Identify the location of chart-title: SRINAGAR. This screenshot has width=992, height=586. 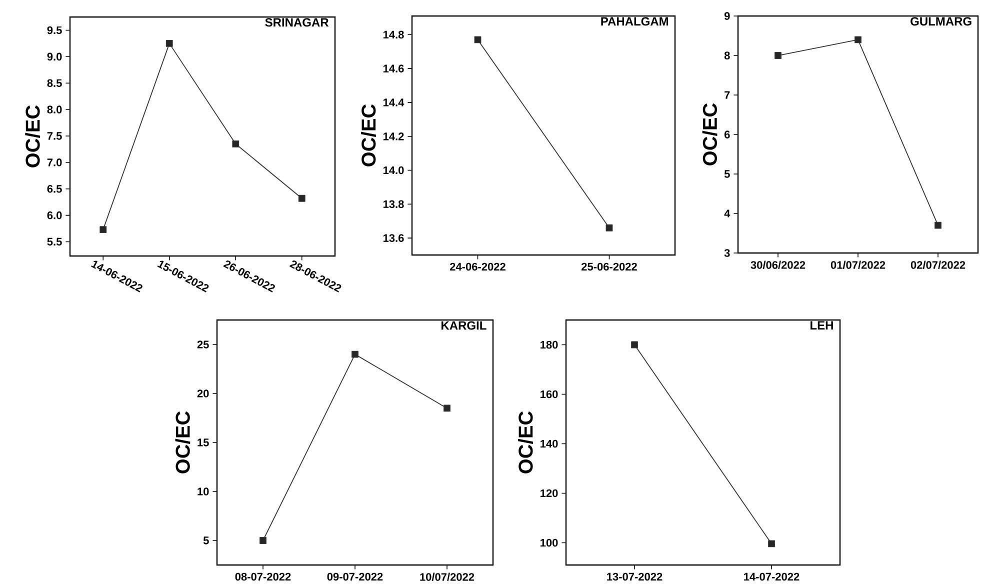
(297, 22).